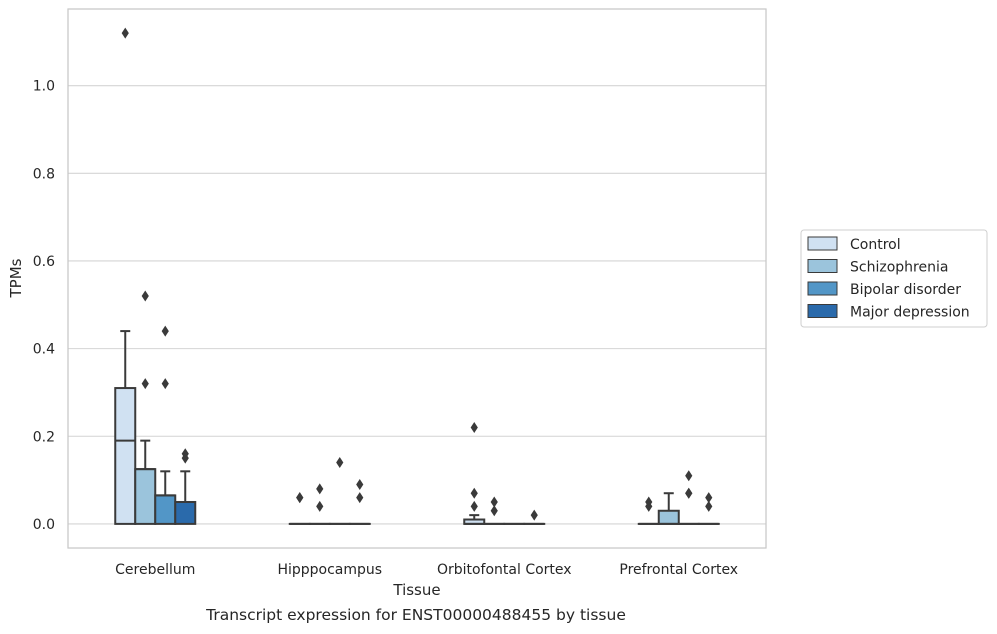 The height and width of the screenshot is (634, 997). Describe the element at coordinates (44, 350) in the screenshot. I see `y-tick-label: 0.4` at that location.